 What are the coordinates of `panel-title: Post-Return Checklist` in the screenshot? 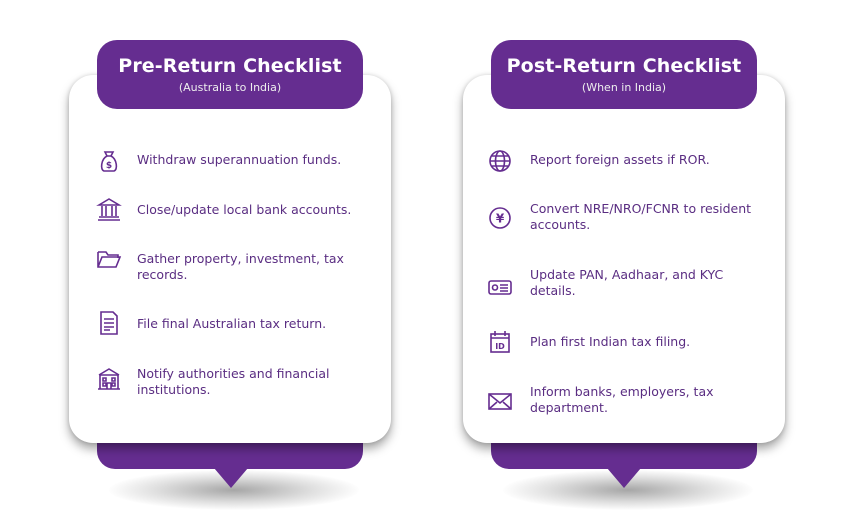 It's located at (624, 66).